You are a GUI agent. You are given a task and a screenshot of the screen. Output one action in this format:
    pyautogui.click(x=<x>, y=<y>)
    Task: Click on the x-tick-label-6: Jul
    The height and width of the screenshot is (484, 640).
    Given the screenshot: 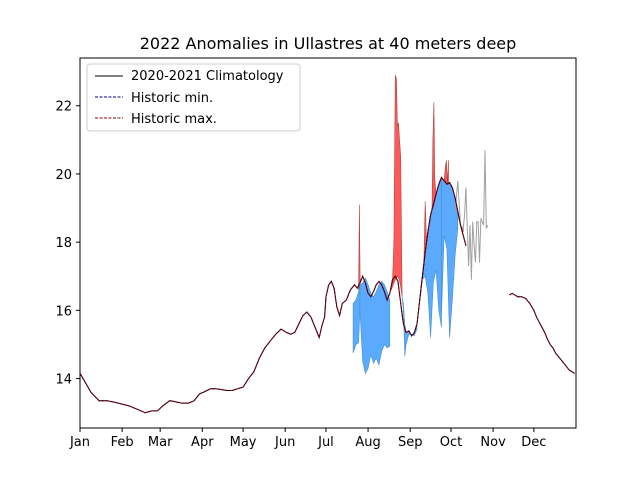 What is the action you would take?
    pyautogui.click(x=325, y=442)
    